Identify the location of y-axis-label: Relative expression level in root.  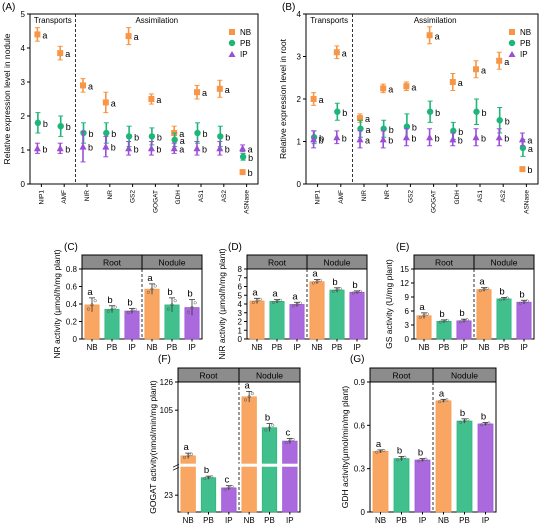
(283, 98).